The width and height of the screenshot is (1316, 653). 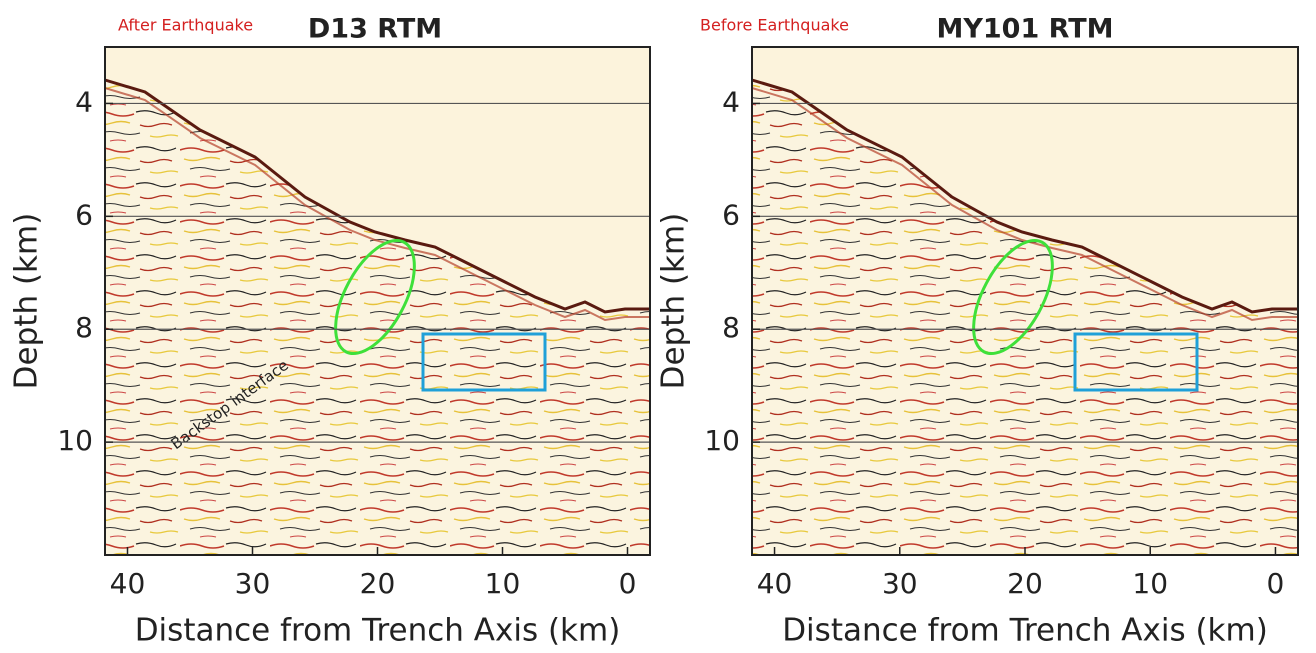 What do you see at coordinates (1024, 29) in the screenshot?
I see `chart-title: MY101 RTM` at bounding box center [1024, 29].